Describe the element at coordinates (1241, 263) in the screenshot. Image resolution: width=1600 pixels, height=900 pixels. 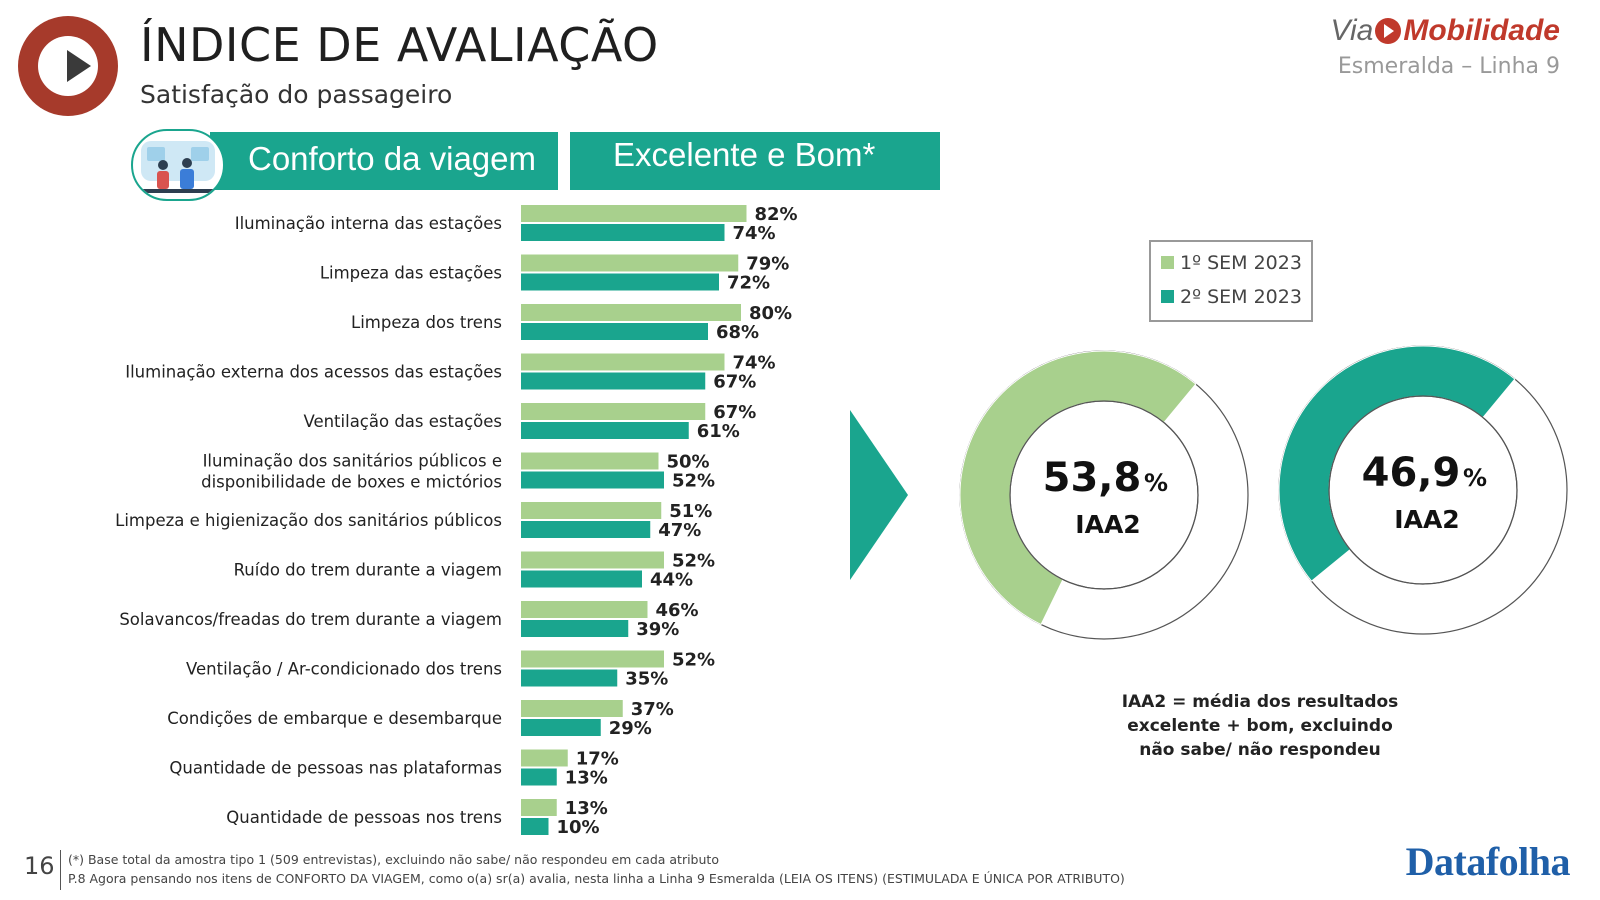
I see `legend-label-1: 1º SEM 2023` at that location.